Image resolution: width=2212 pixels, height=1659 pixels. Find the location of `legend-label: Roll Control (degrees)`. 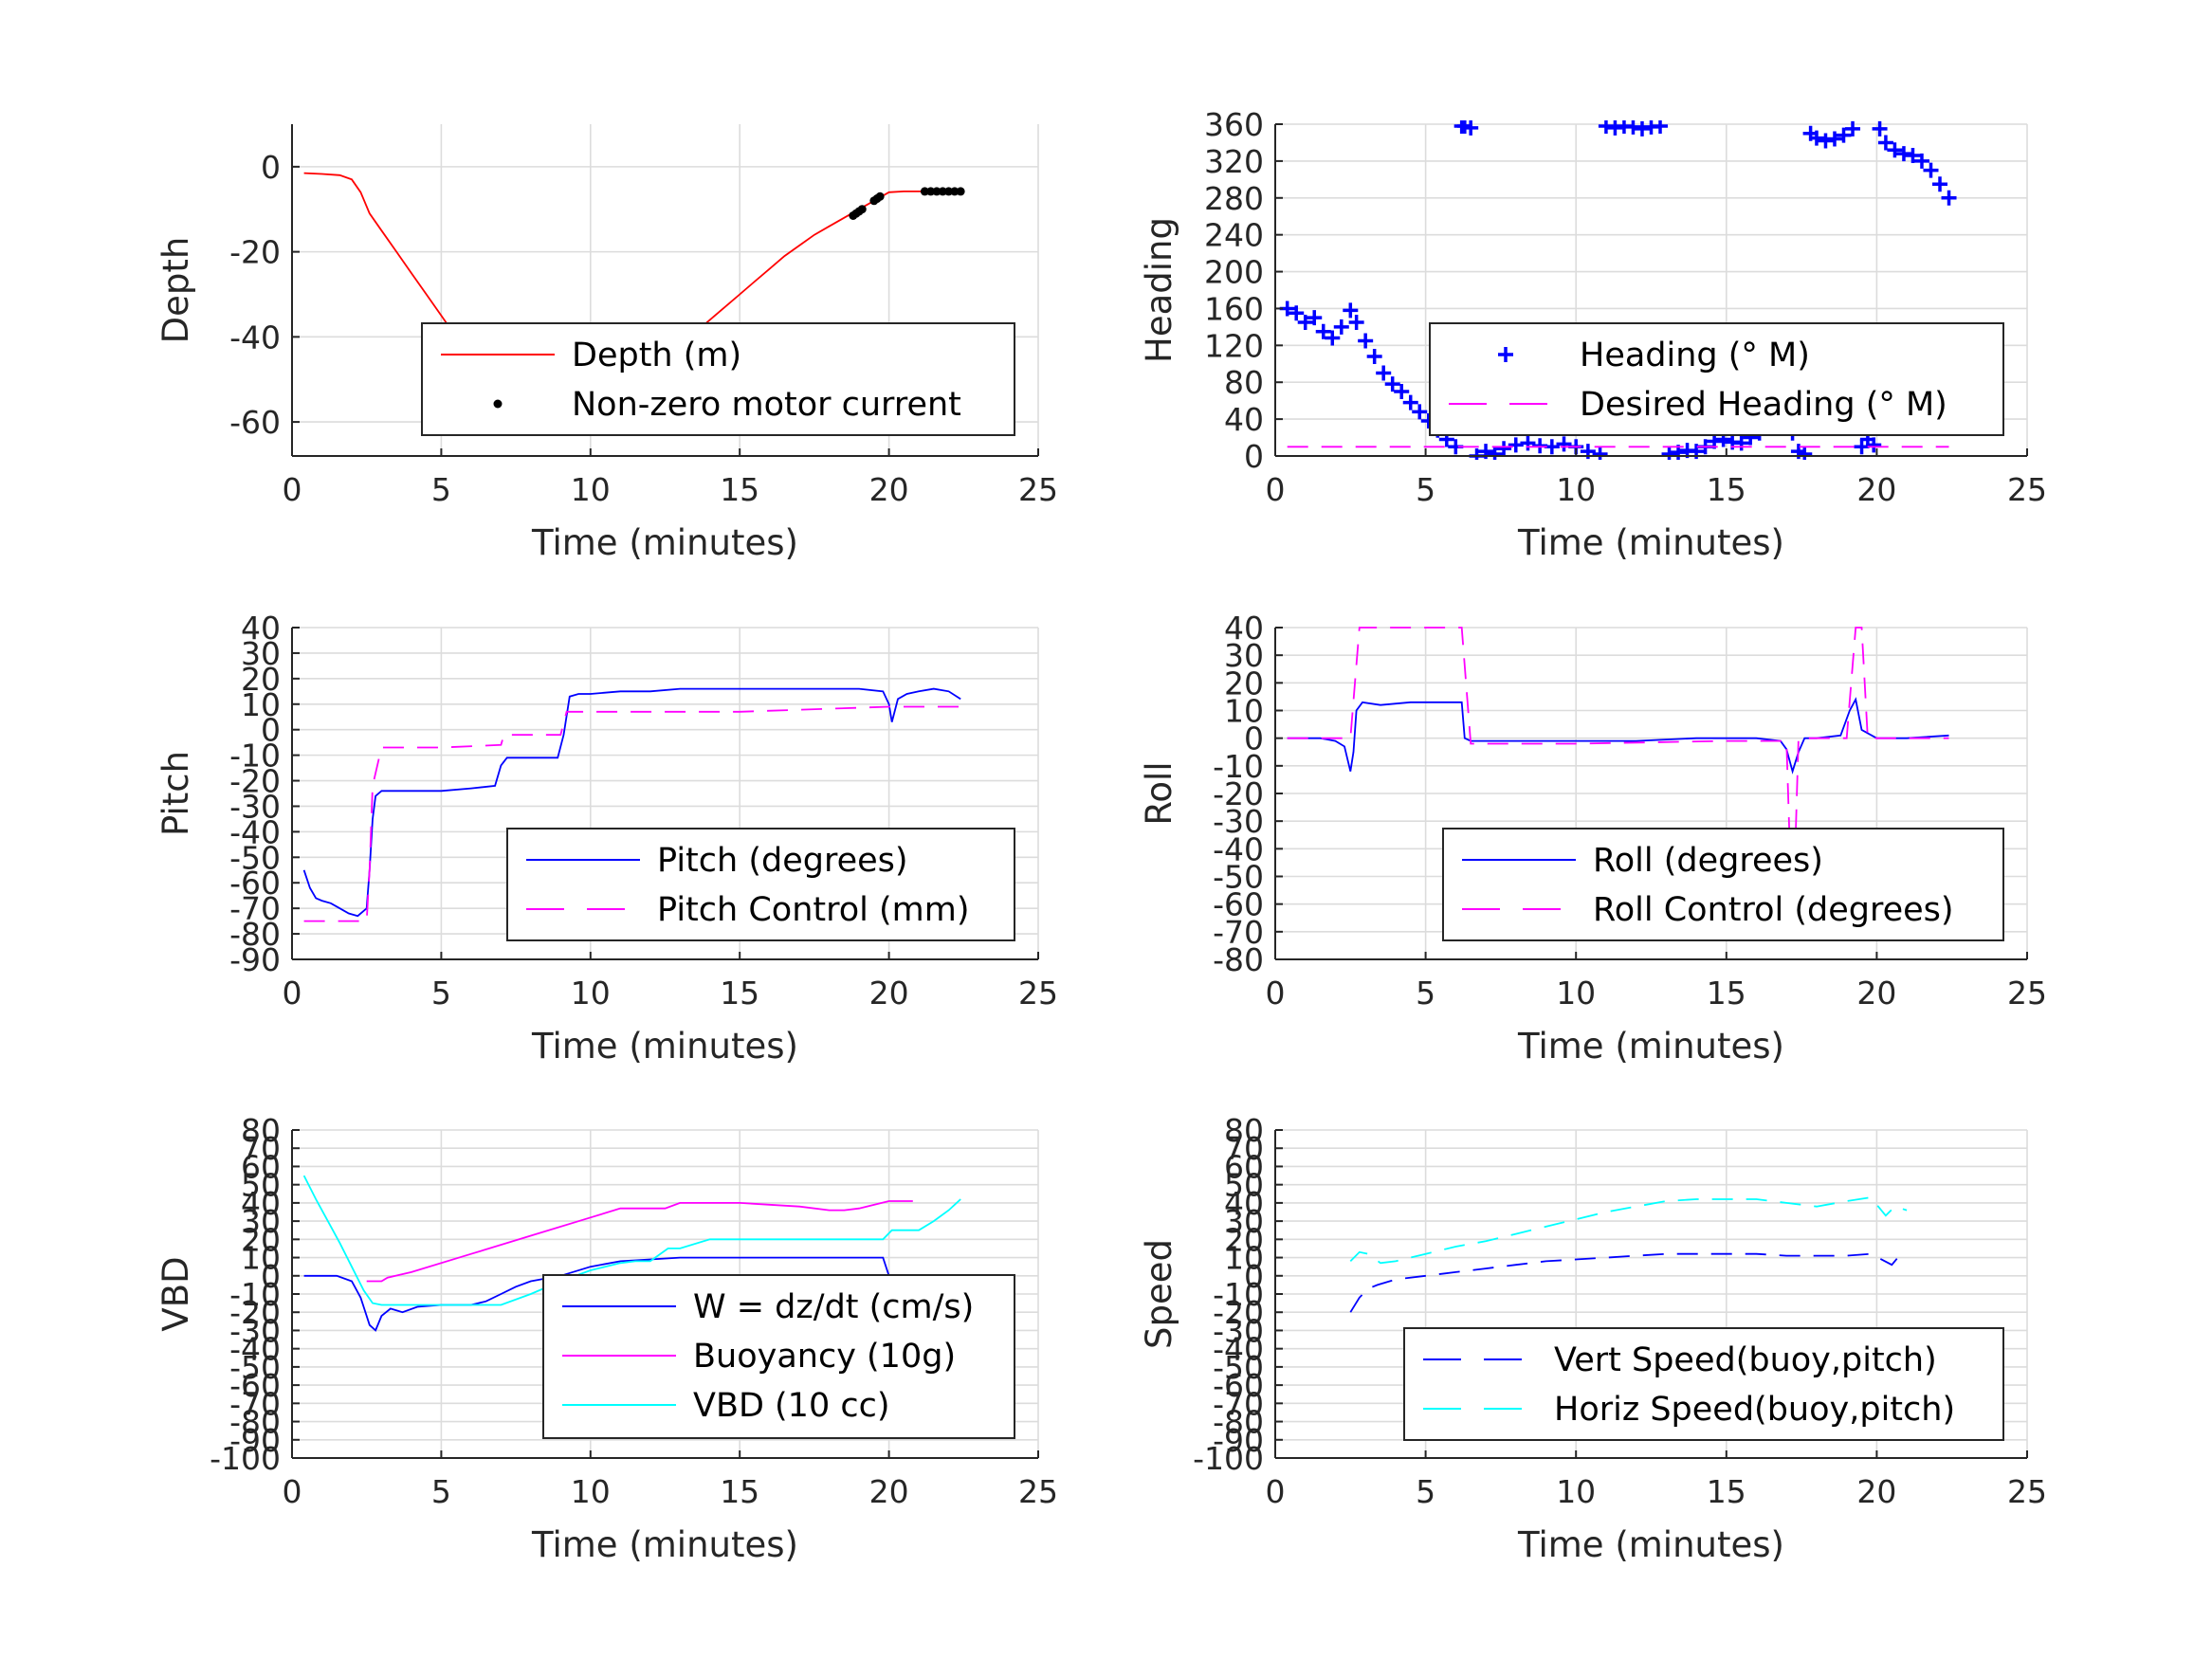

legend-label: Roll Control (degrees) is located at coordinates (1773, 910).